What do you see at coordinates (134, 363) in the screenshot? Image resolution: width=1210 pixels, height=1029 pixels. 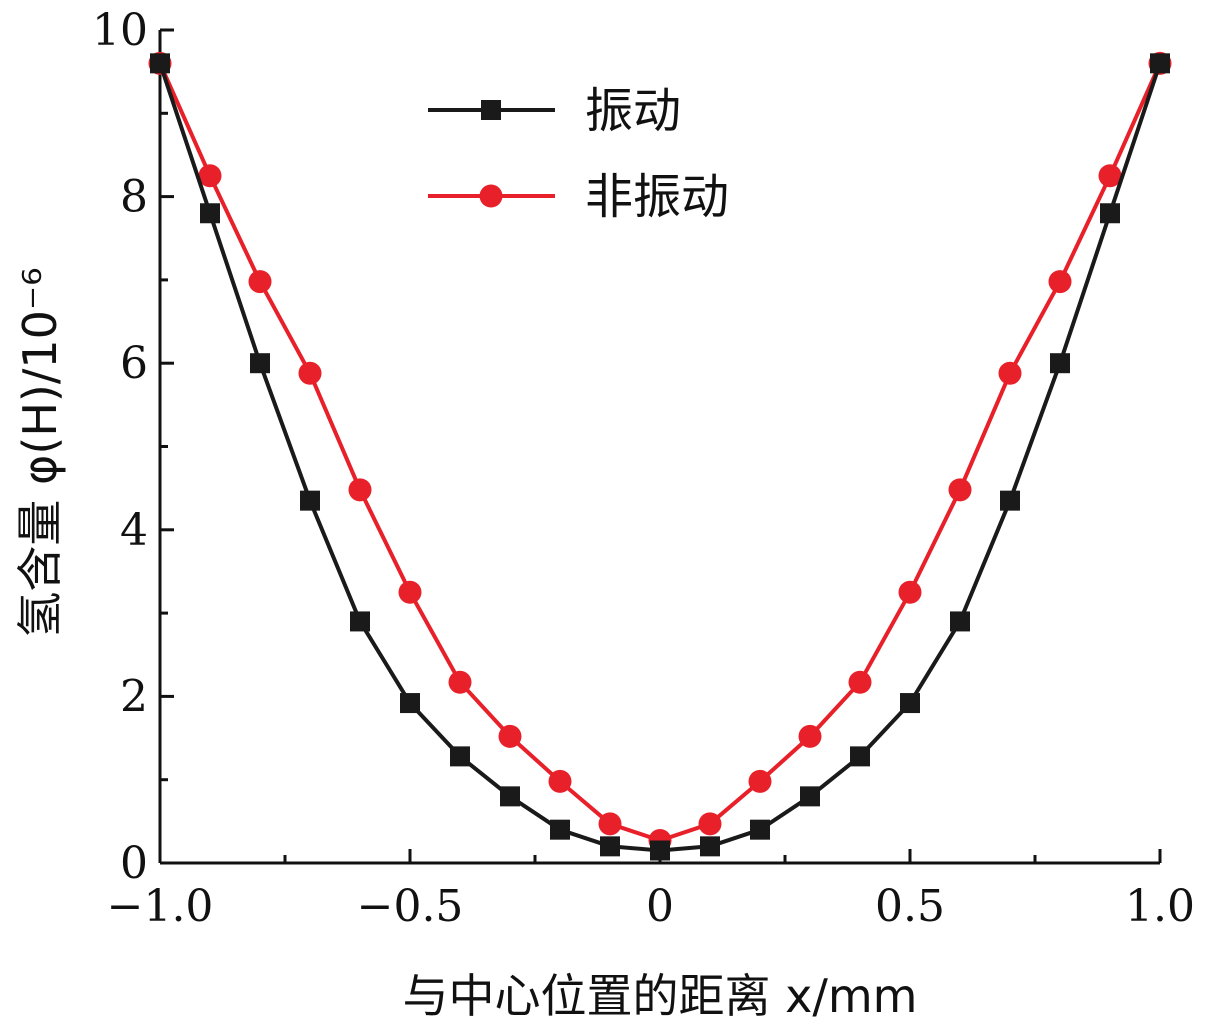 I see `y-tick-label: 6` at bounding box center [134, 363].